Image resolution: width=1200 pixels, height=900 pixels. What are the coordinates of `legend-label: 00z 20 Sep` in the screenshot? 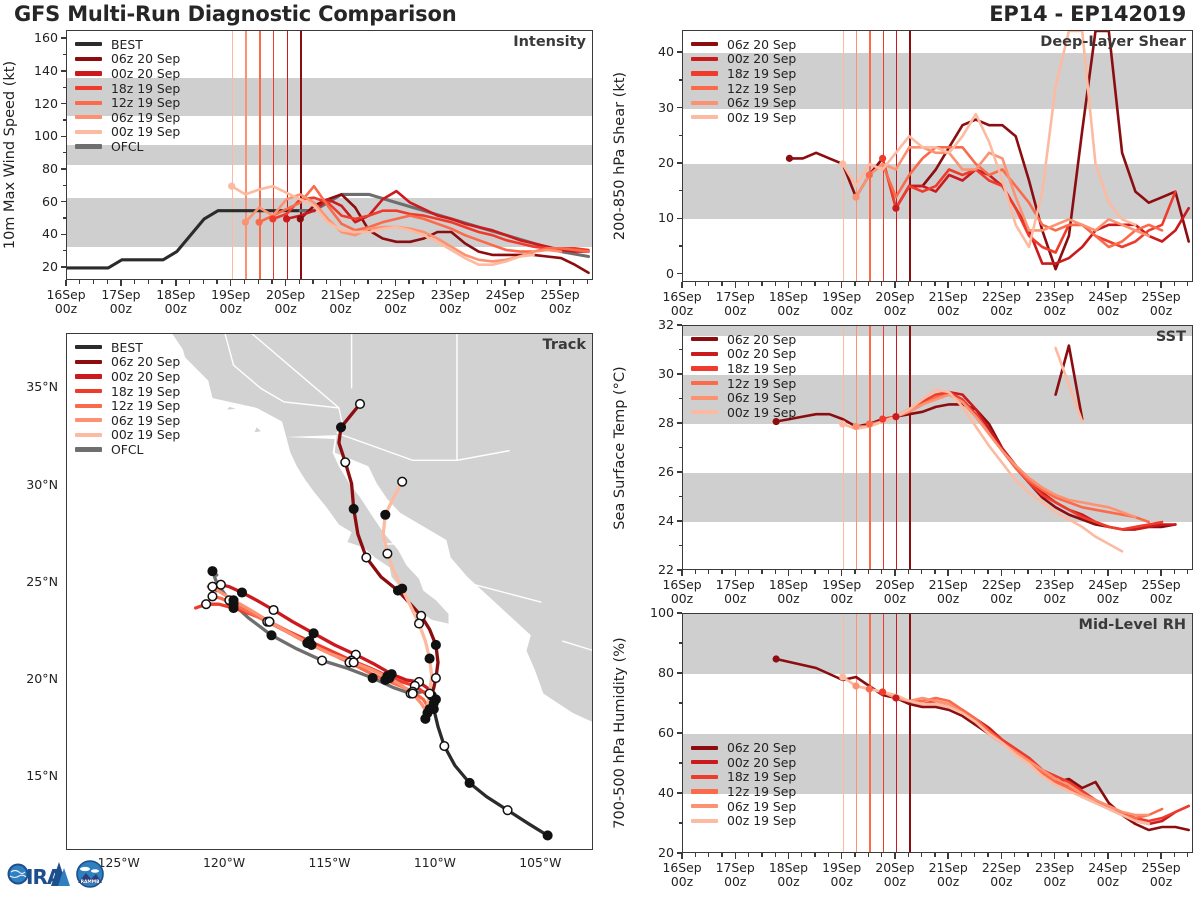 It's located at (762, 762).